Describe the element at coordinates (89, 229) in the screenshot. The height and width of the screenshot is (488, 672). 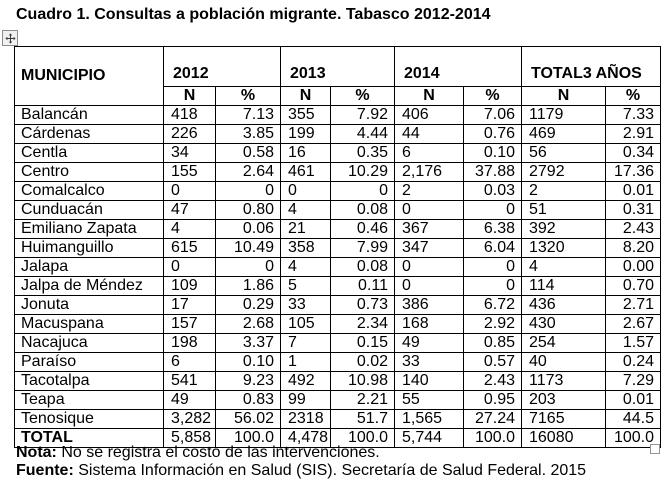
I see `municipality-cell: Emiliano Zapata` at that location.